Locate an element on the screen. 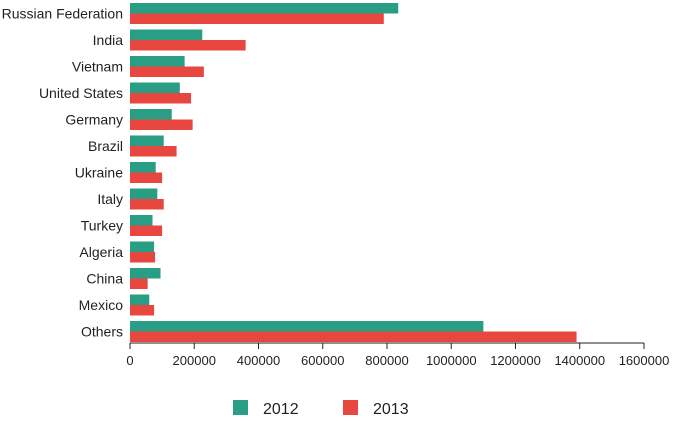 This screenshot has height=421, width=675. category-label-brazil: Brazil is located at coordinates (105, 146).